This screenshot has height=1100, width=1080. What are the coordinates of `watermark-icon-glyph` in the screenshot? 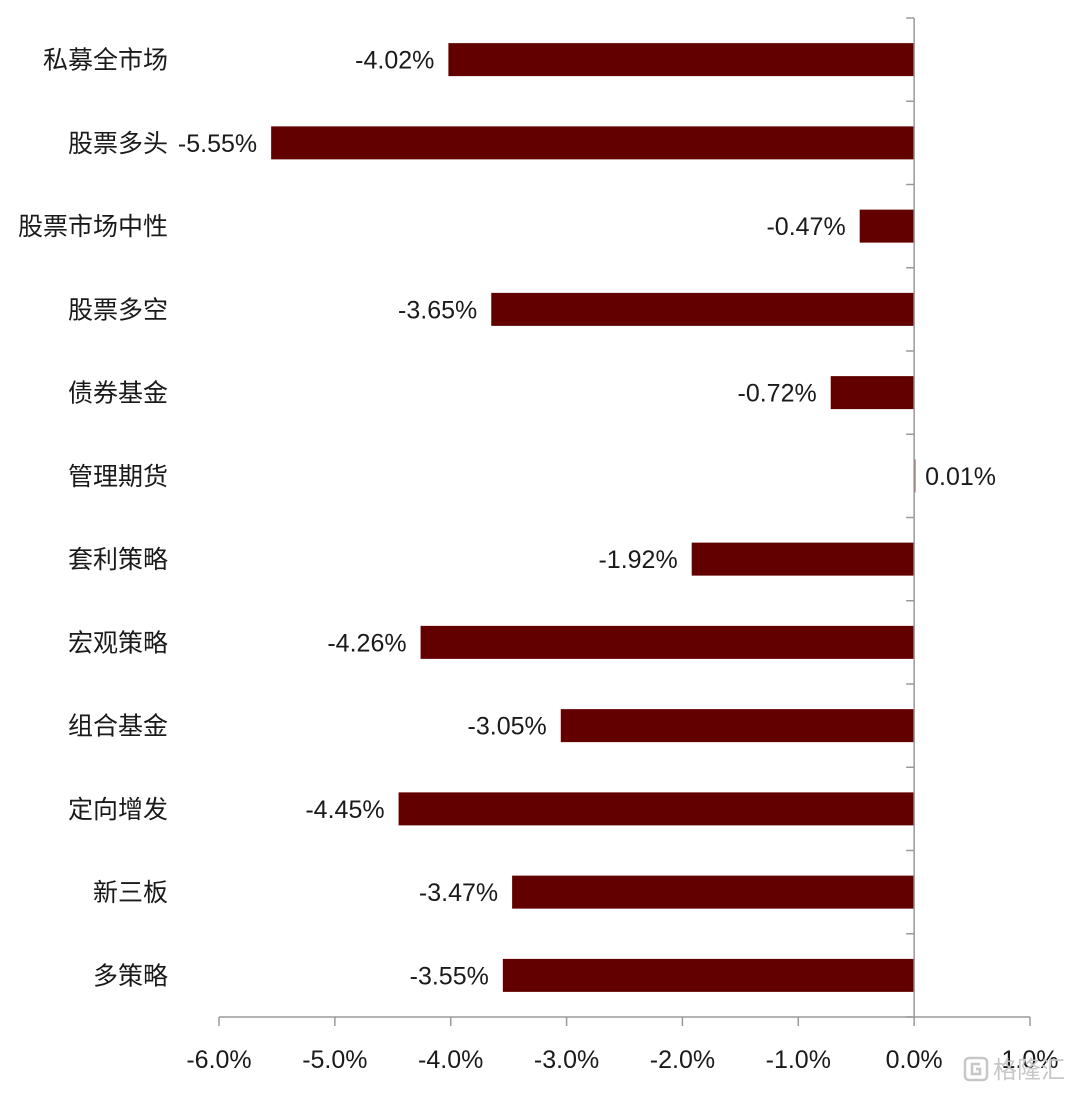 It's located at (976, 1069).